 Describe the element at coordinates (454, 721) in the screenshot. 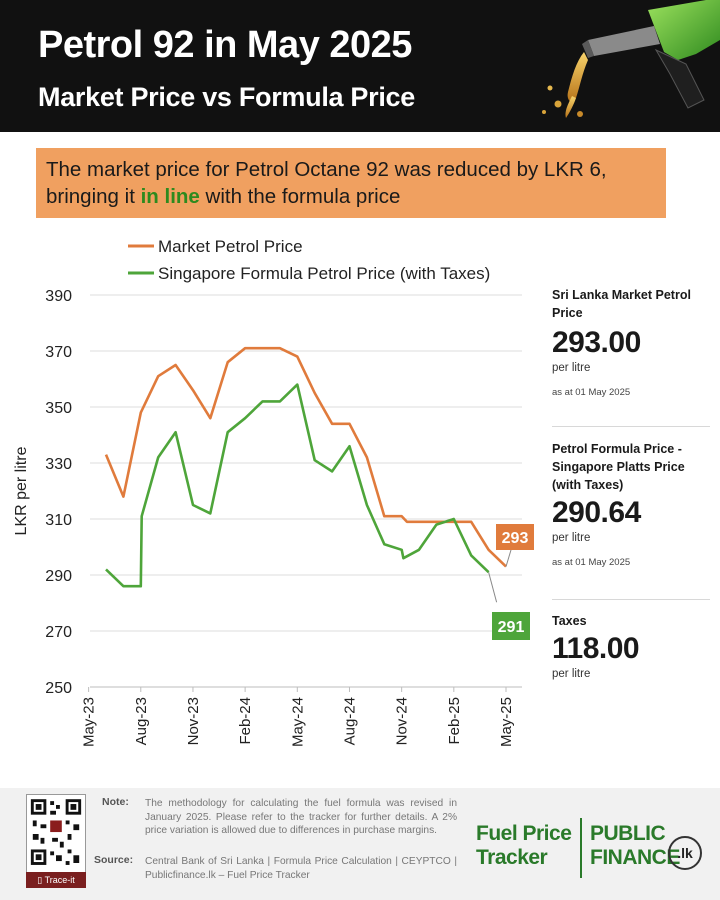

I see `x-tick-label: Feb-25` at that location.